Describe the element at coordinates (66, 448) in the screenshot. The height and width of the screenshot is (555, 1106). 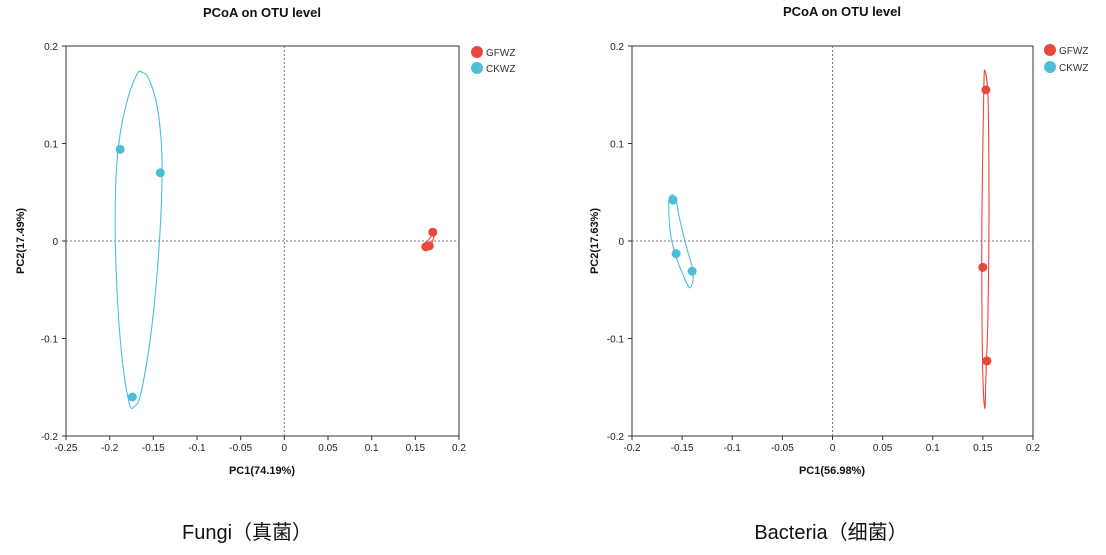
I see `x-tick-label: -0.25` at that location.